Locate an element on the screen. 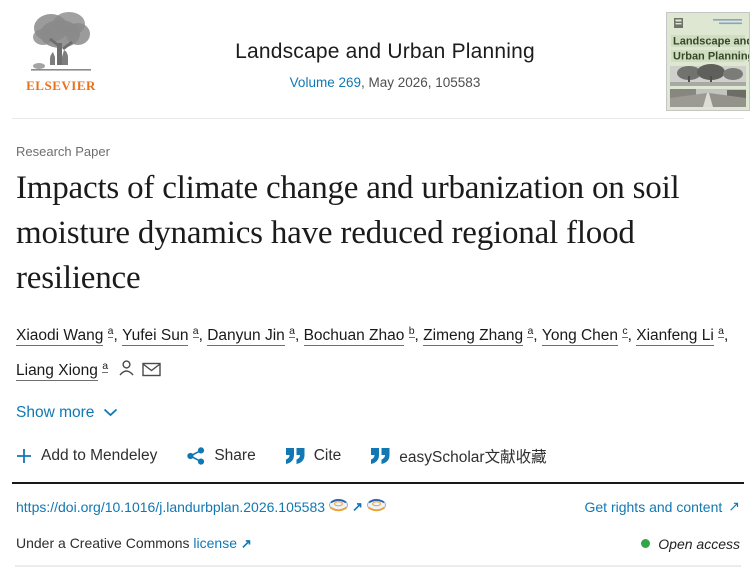 This screenshot has height=584, width=756. svg-text: Urban Planning is located at coordinates (711, 57).